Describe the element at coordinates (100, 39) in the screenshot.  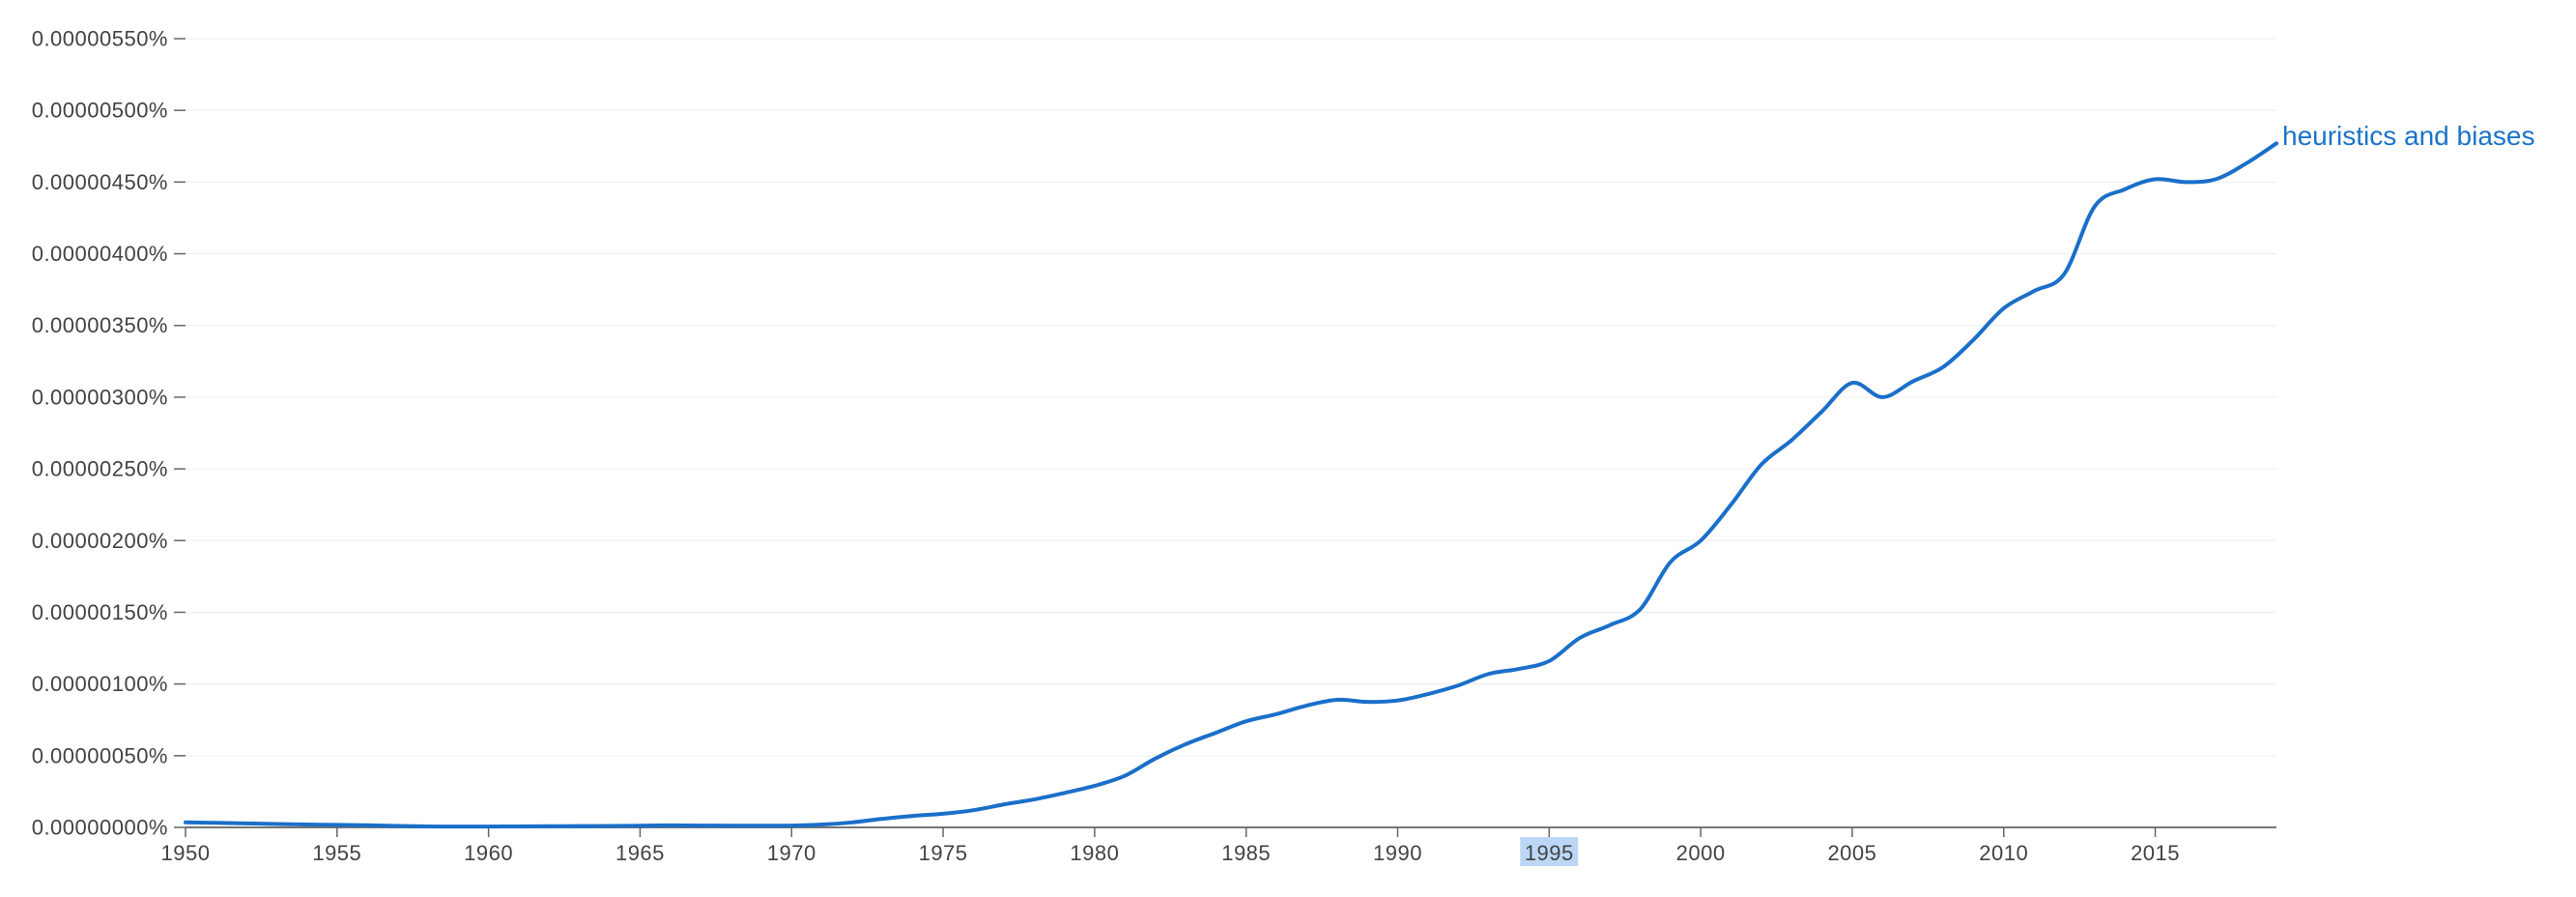
I see `y-tick-label: 0.00000550%` at that location.